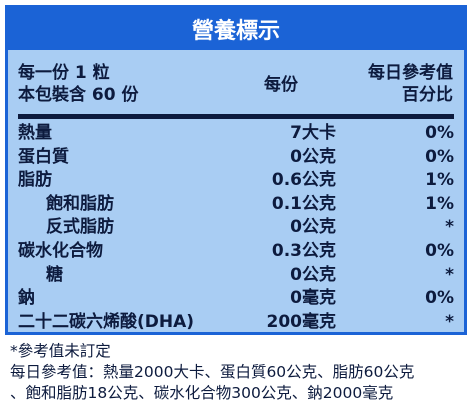 This screenshot has height=408, width=472. I want to click on nutrient-name: 蛋白質, so click(43, 156).